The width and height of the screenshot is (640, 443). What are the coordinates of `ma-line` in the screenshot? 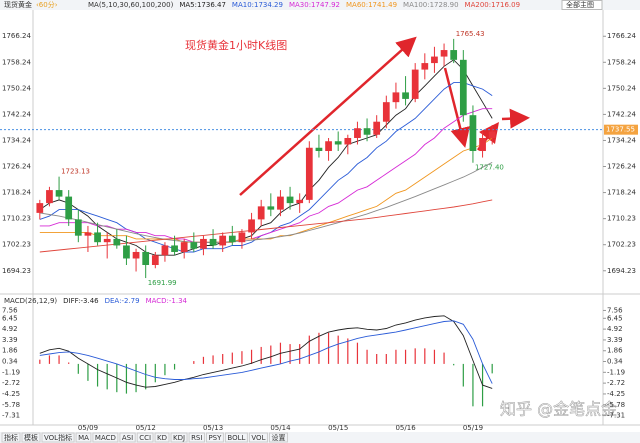 It's located at (266, 352).